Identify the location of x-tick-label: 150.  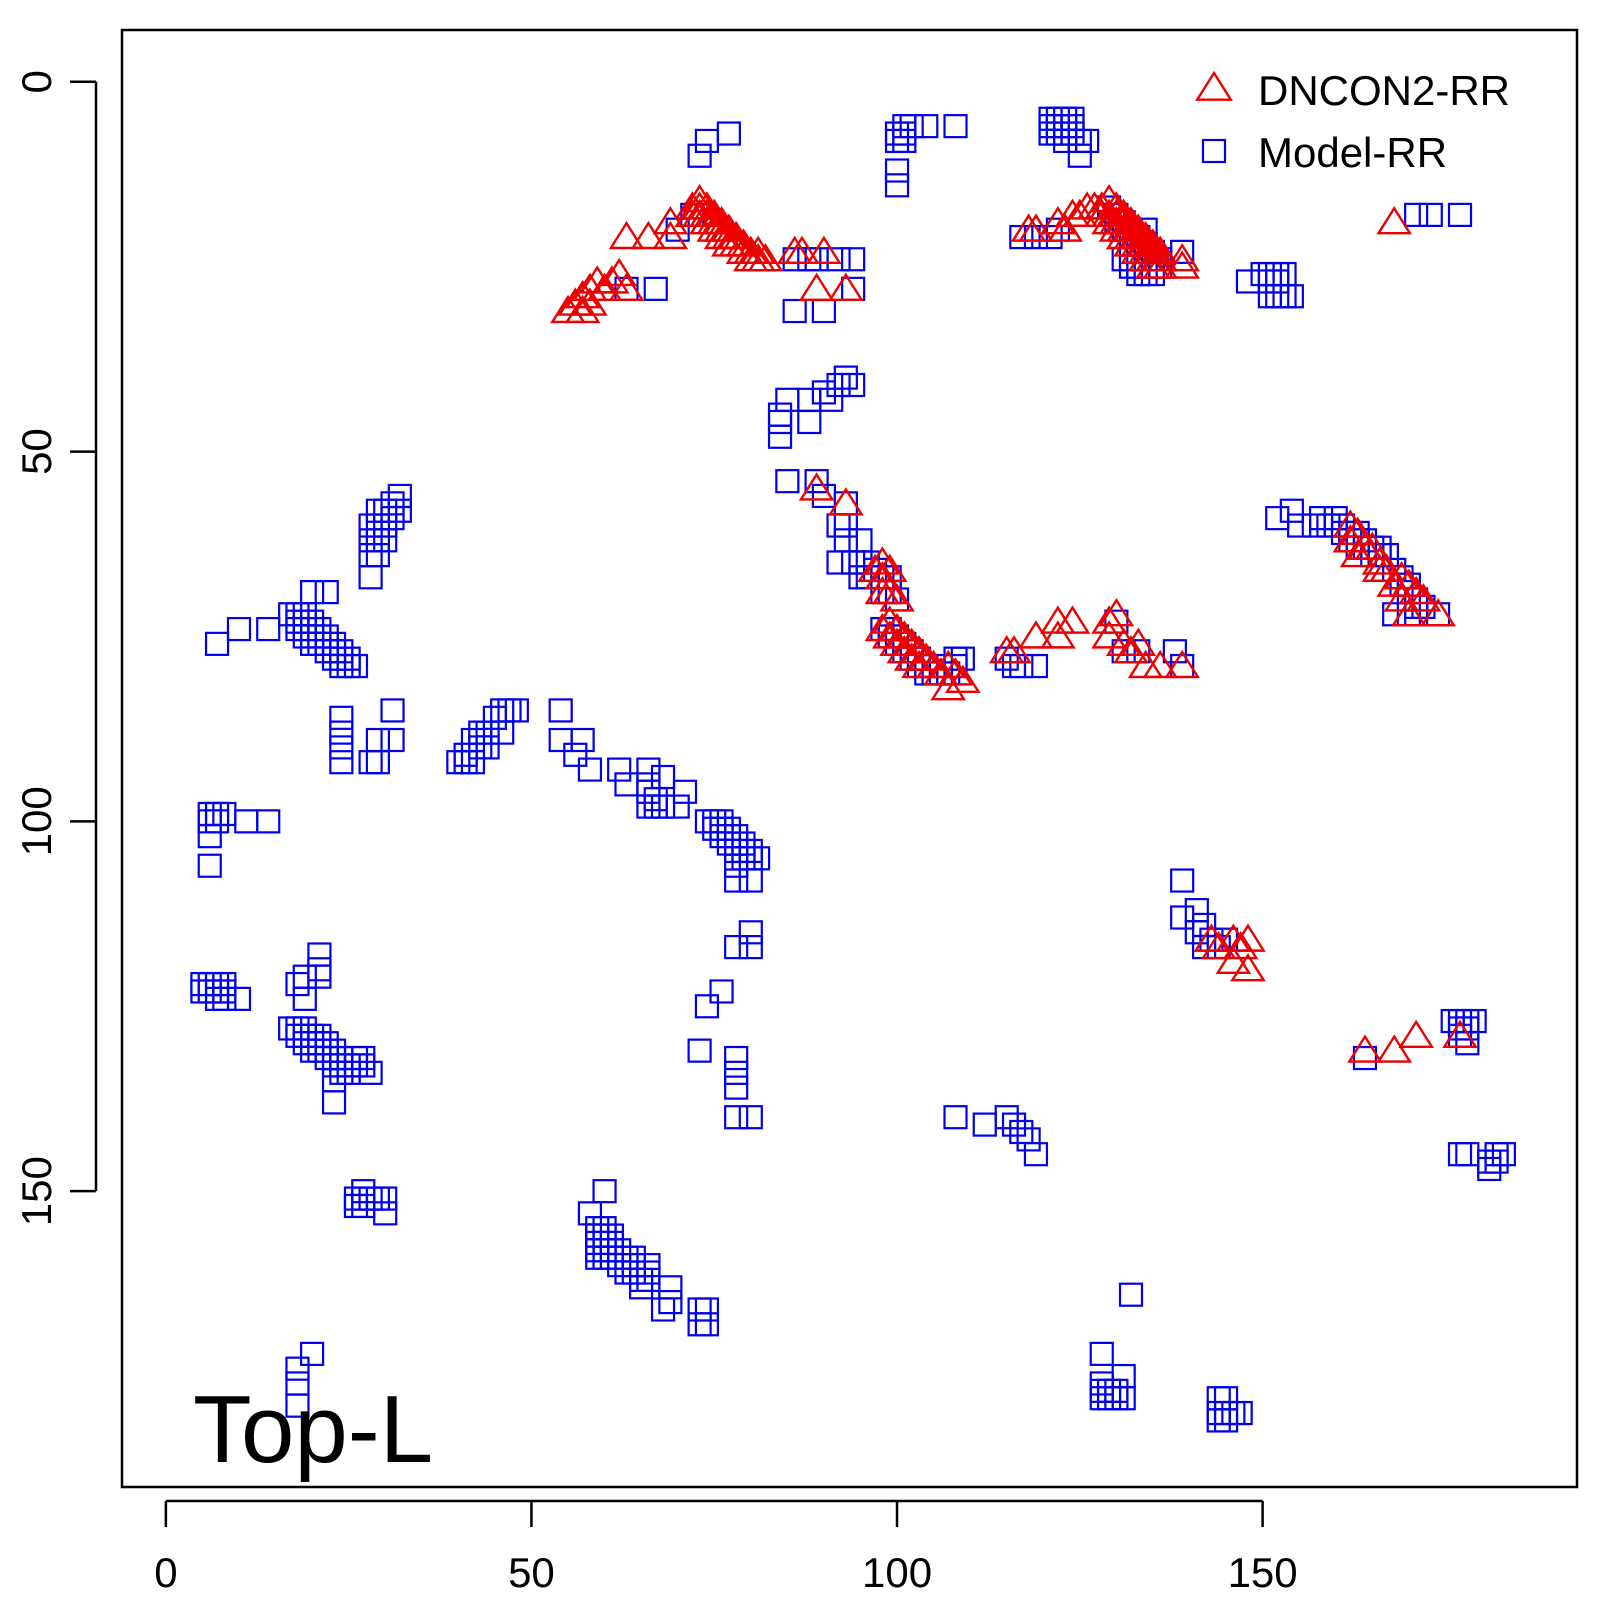
(1263, 1572).